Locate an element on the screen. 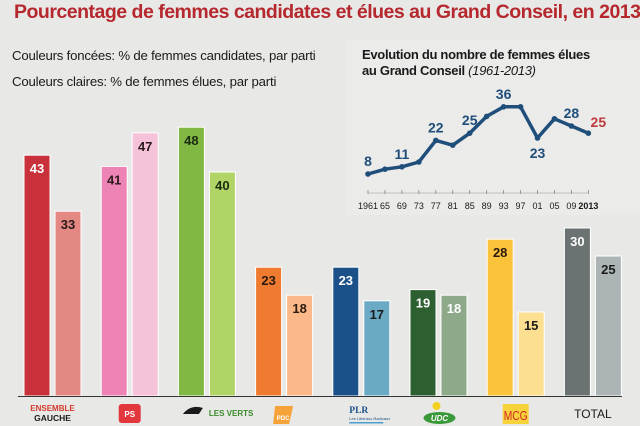  point-value-label: 11 is located at coordinates (401, 154).